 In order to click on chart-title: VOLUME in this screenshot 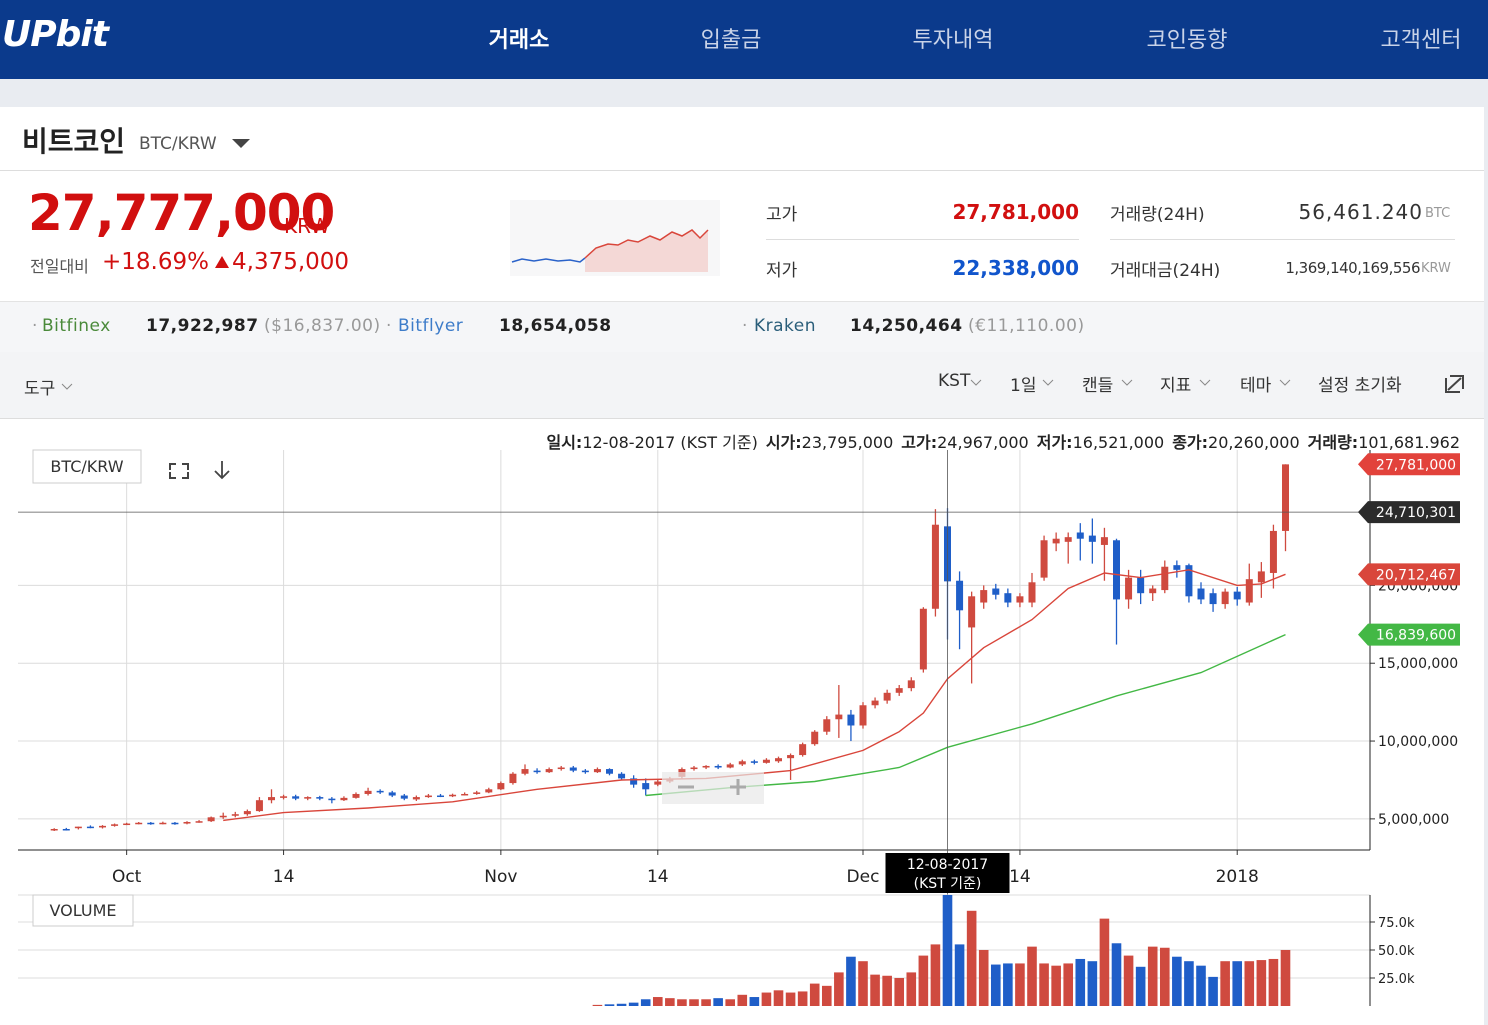, I will do `click(83, 910)`.